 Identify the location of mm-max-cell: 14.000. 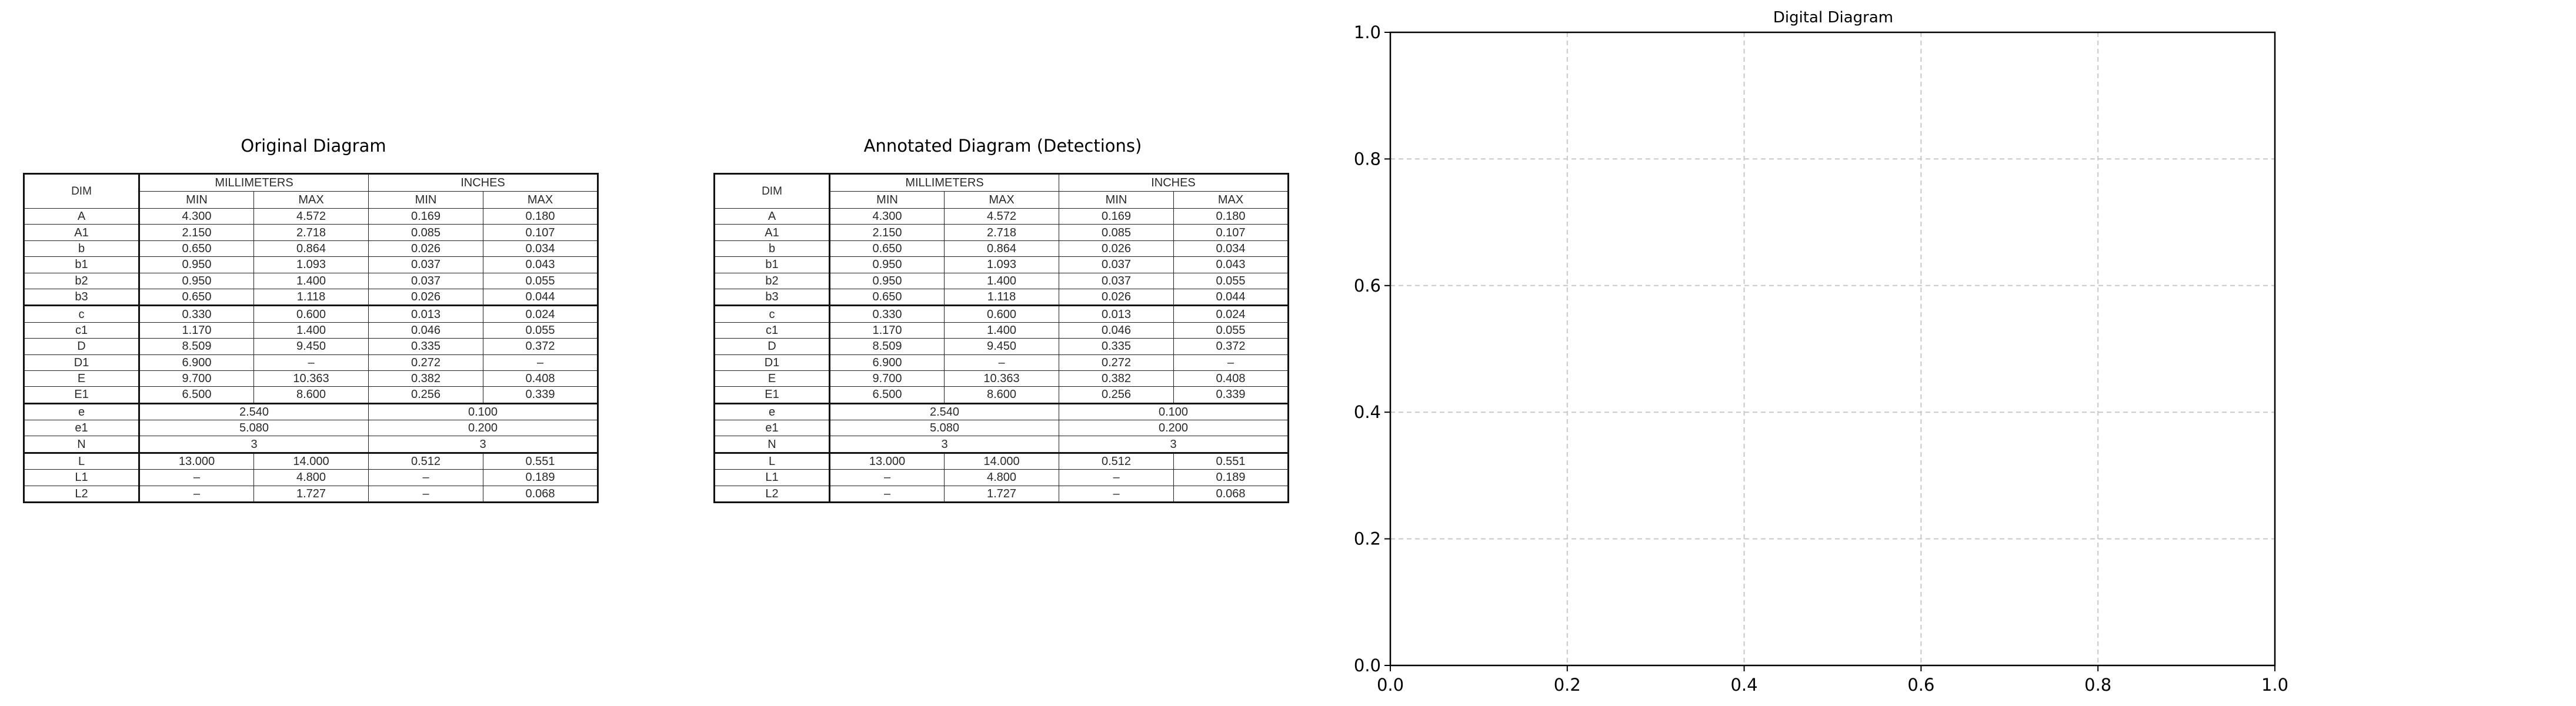
(311, 461).